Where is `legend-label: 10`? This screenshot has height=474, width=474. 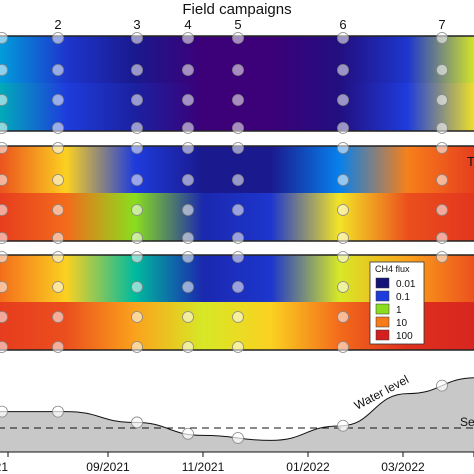 legend-label: 10 is located at coordinates (402, 323).